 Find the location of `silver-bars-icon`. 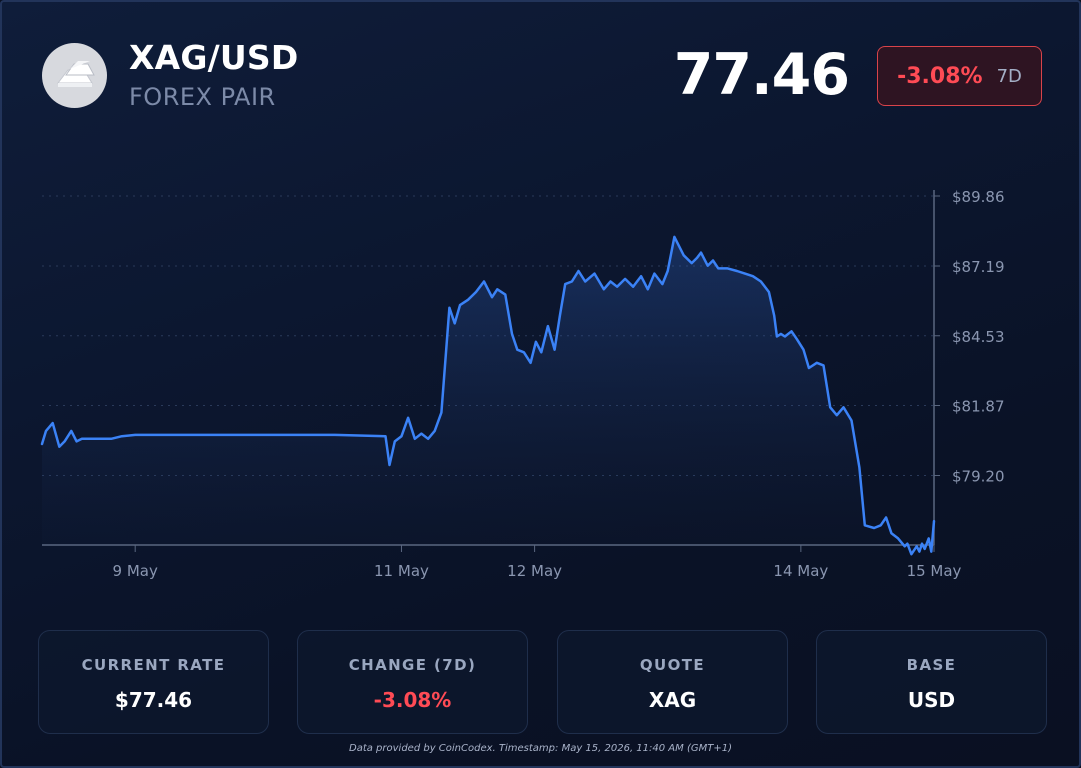

silver-bars-icon is located at coordinates (74, 75).